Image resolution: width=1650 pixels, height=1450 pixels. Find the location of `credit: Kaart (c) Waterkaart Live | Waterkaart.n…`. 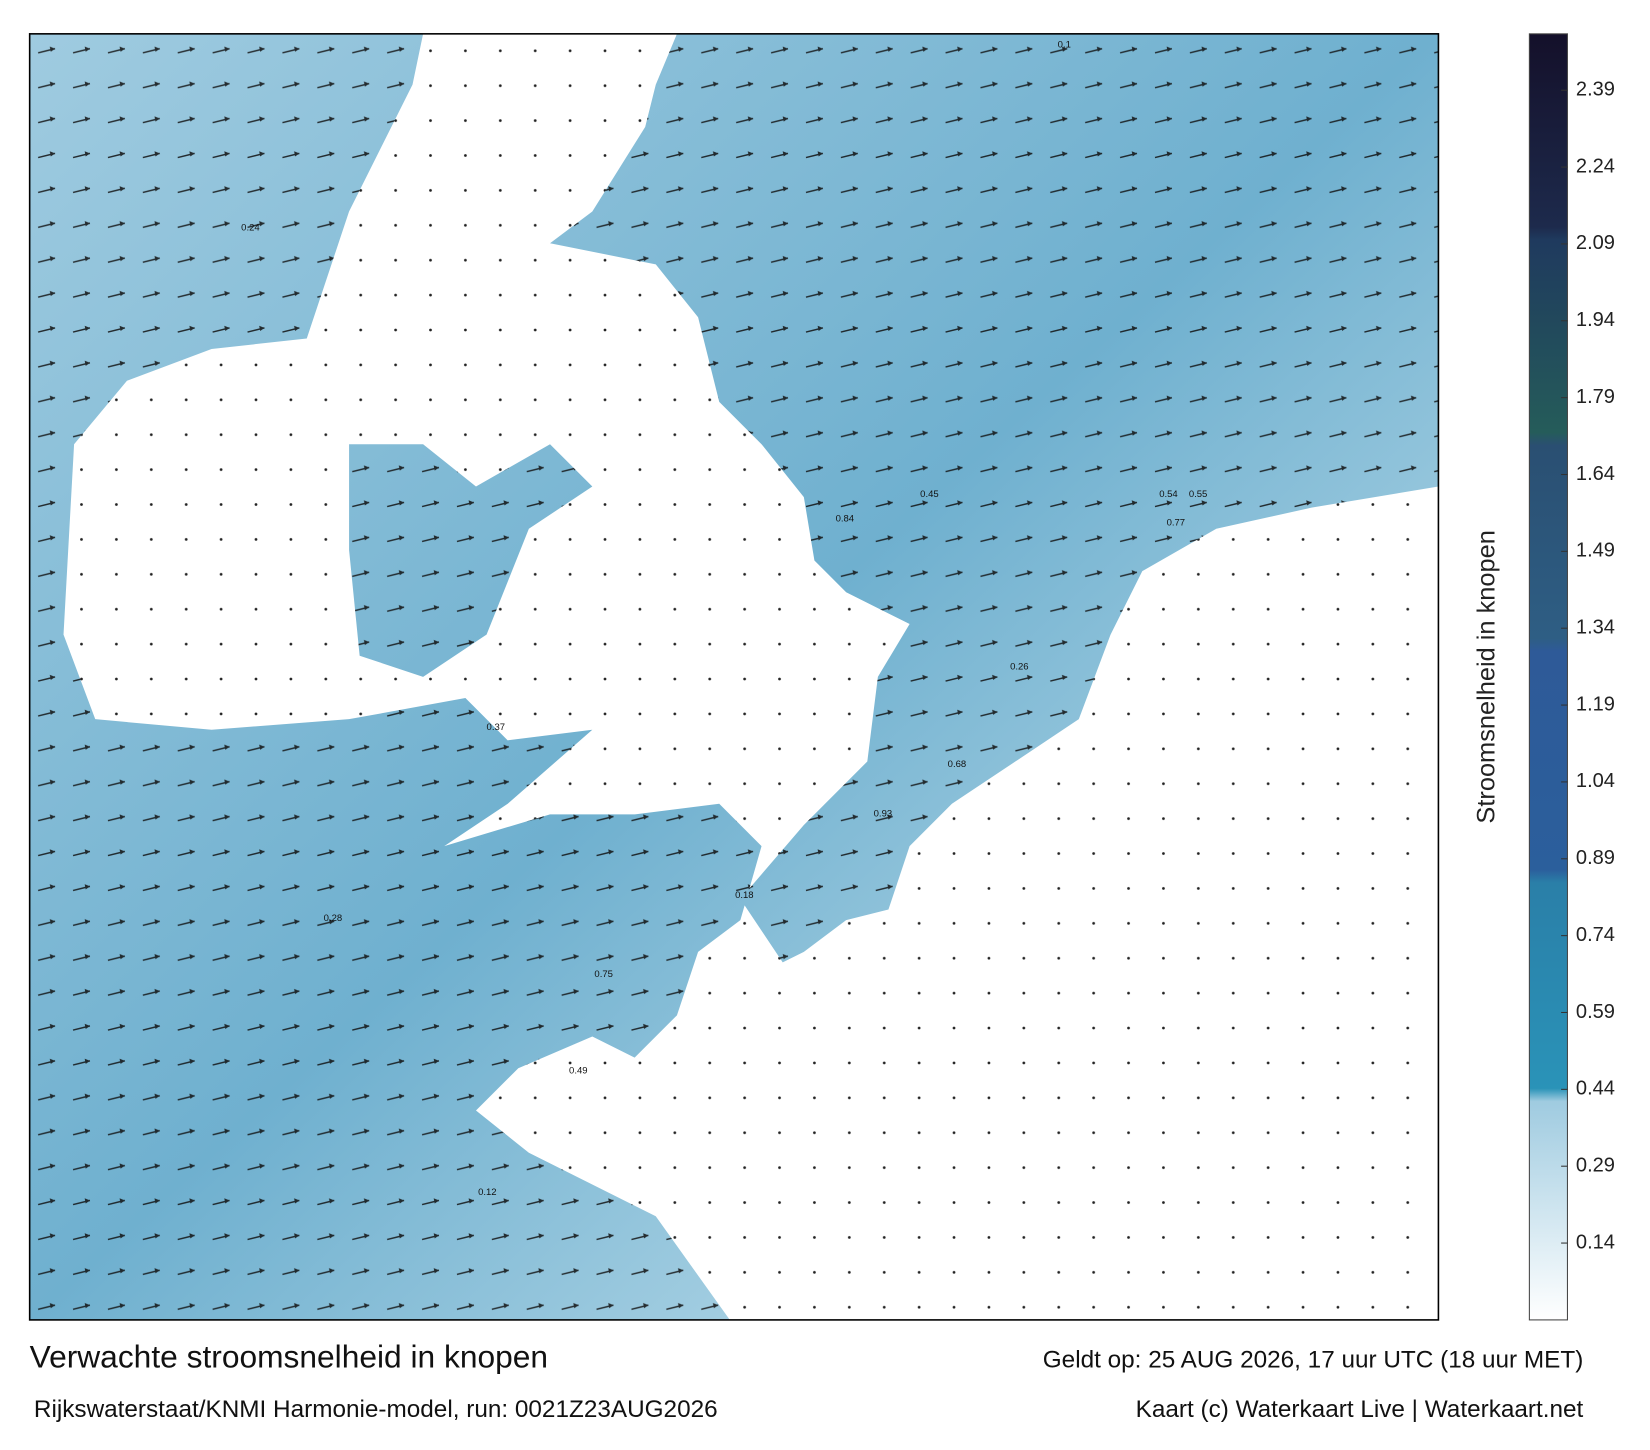

credit: Kaart (c) Waterkaart Live | Waterkaart.n… is located at coordinates (1360, 1409).